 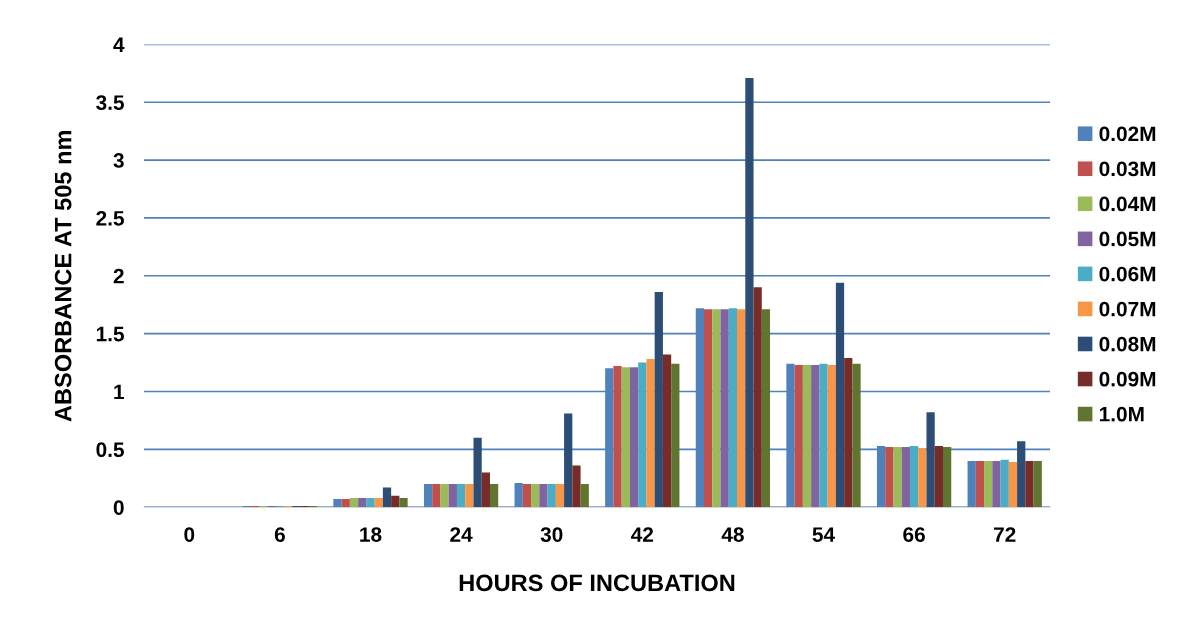 I want to click on x-tick-label: 18, so click(x=371, y=534).